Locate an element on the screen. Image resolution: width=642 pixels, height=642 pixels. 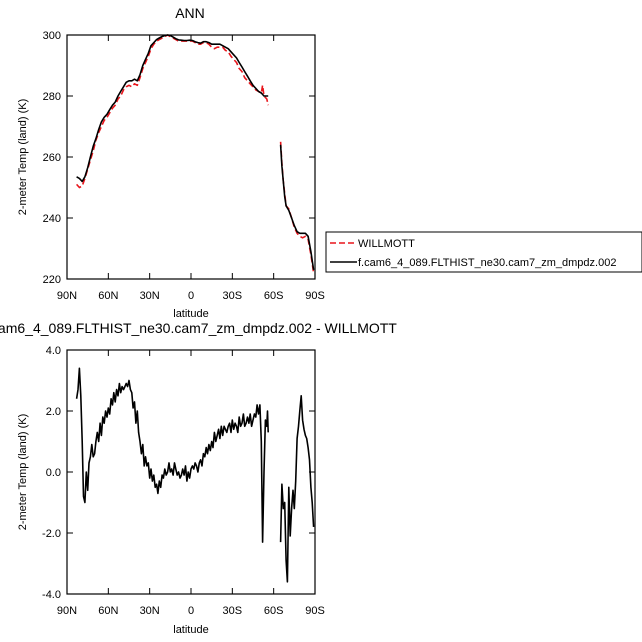
y-tick-label: 4.0 is located at coordinates (53, 351).